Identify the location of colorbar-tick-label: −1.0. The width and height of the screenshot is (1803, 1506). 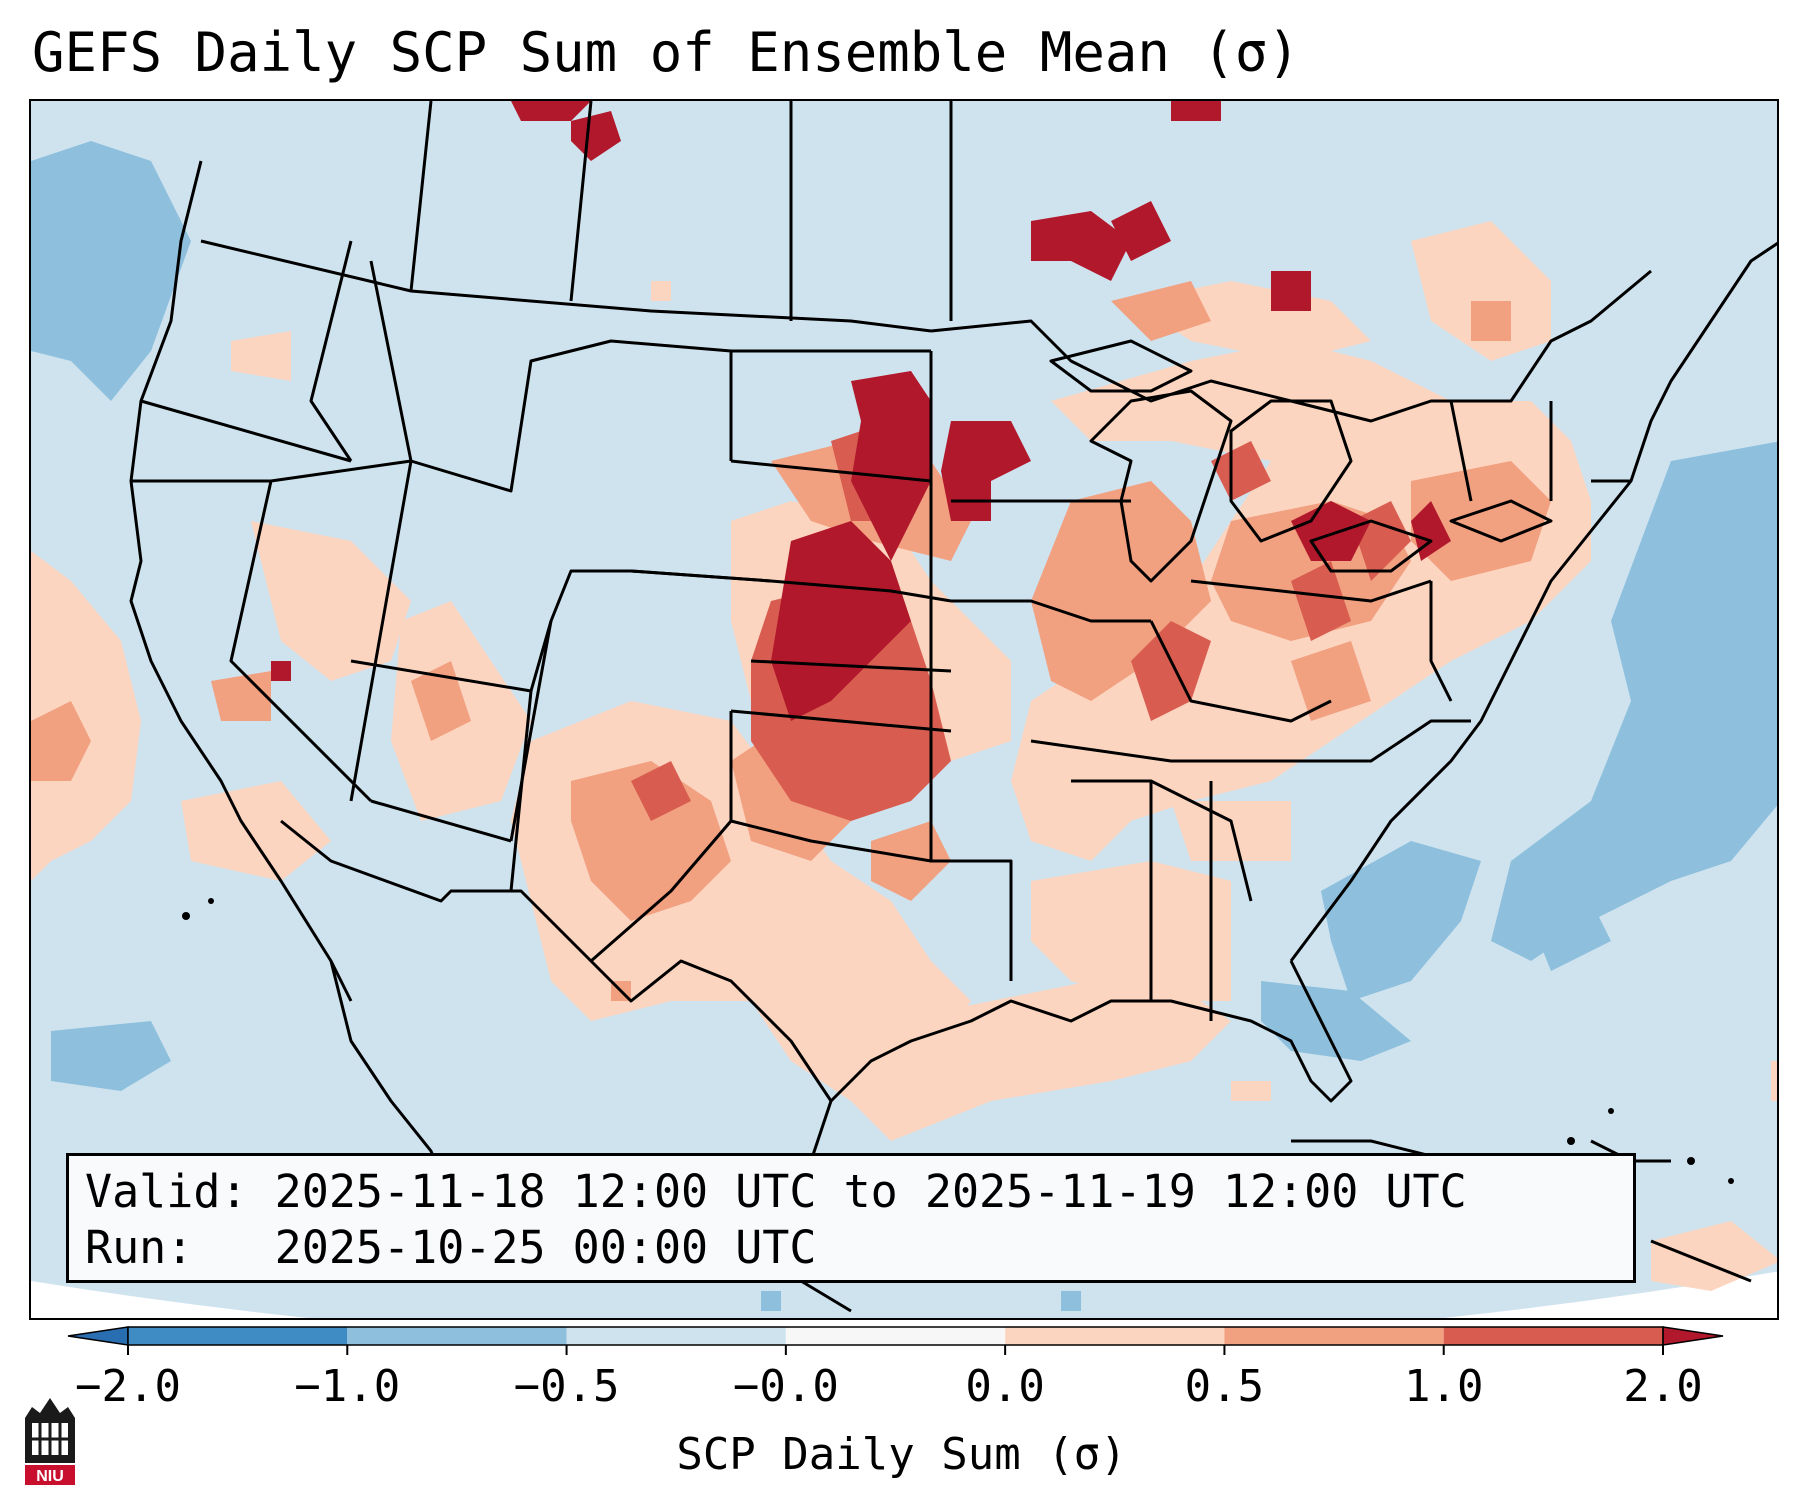
(347, 1386).